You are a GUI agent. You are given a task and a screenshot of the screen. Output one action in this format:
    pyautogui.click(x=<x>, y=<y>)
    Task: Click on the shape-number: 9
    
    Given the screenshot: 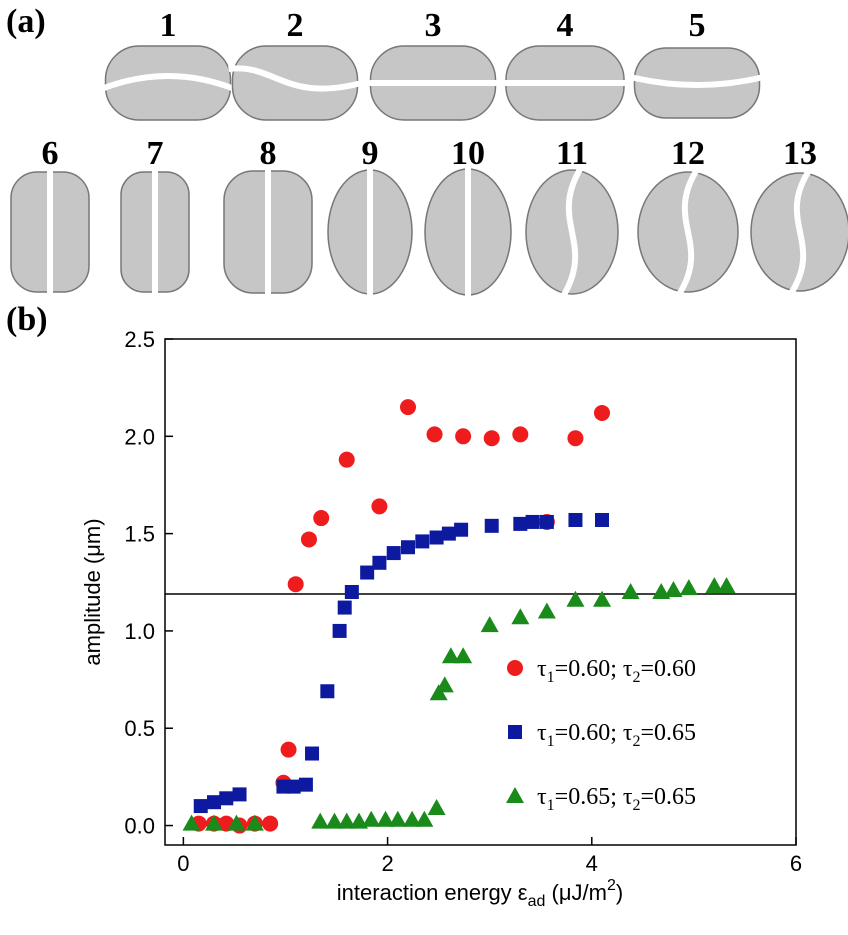 What is the action you would take?
    pyautogui.click(x=370, y=153)
    